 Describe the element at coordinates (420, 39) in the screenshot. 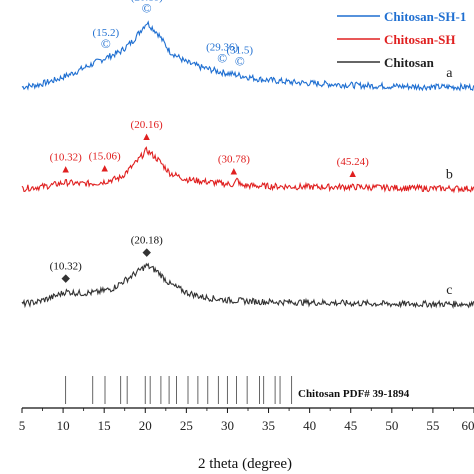

I see `legend-label-1: Chitosan-SH` at that location.